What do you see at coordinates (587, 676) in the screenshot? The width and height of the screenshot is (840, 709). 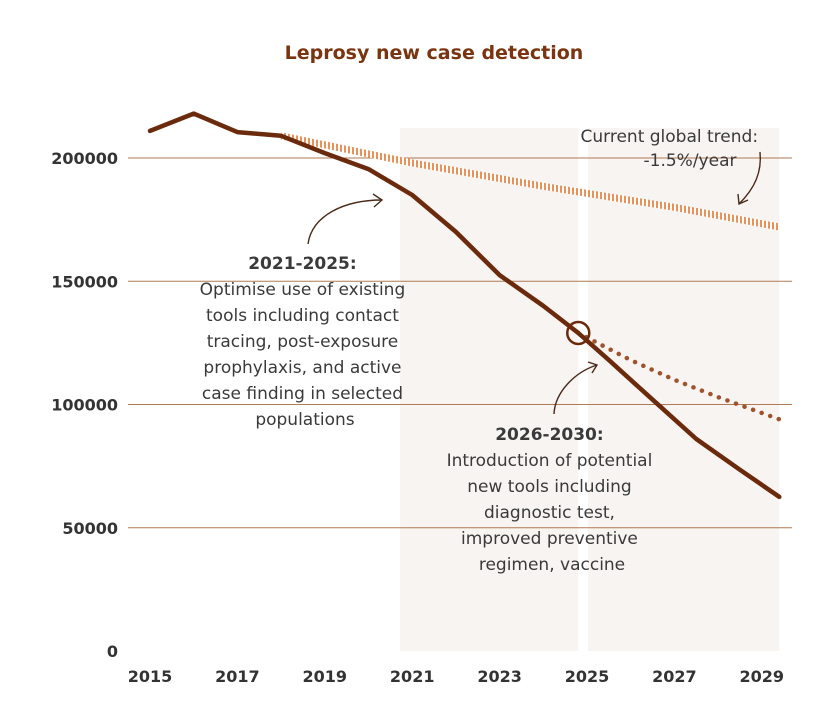 I see `x-tick-label: 2025` at bounding box center [587, 676].